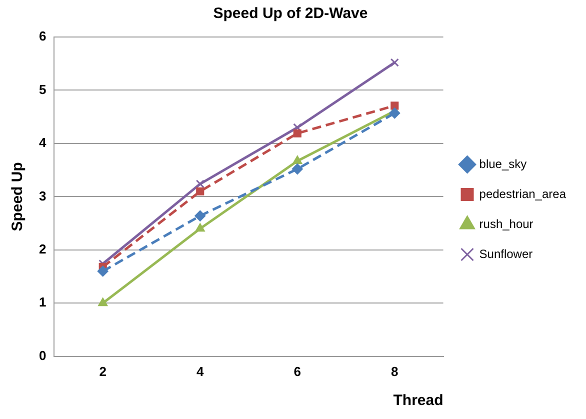 This screenshot has height=419, width=586. I want to click on x-tick-label: 2, so click(102, 371).